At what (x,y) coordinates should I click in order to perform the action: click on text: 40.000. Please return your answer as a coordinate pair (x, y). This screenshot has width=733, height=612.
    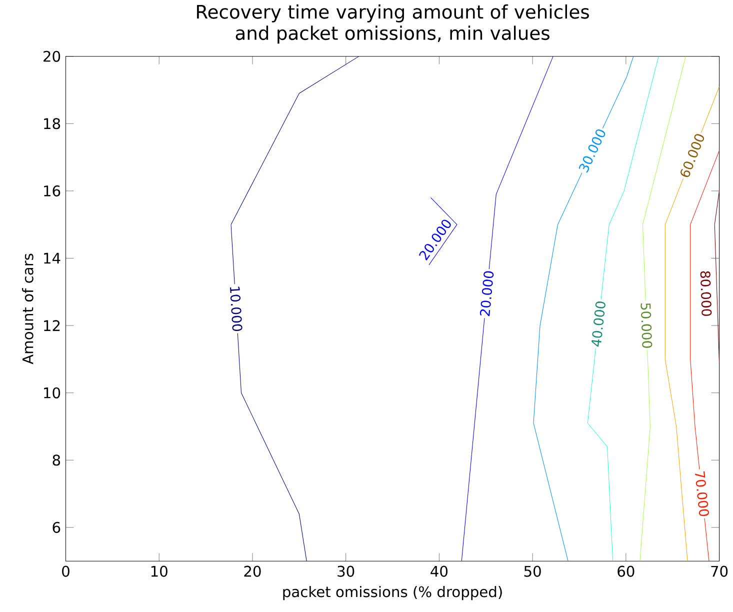
    Looking at the image, I should click on (599, 324).